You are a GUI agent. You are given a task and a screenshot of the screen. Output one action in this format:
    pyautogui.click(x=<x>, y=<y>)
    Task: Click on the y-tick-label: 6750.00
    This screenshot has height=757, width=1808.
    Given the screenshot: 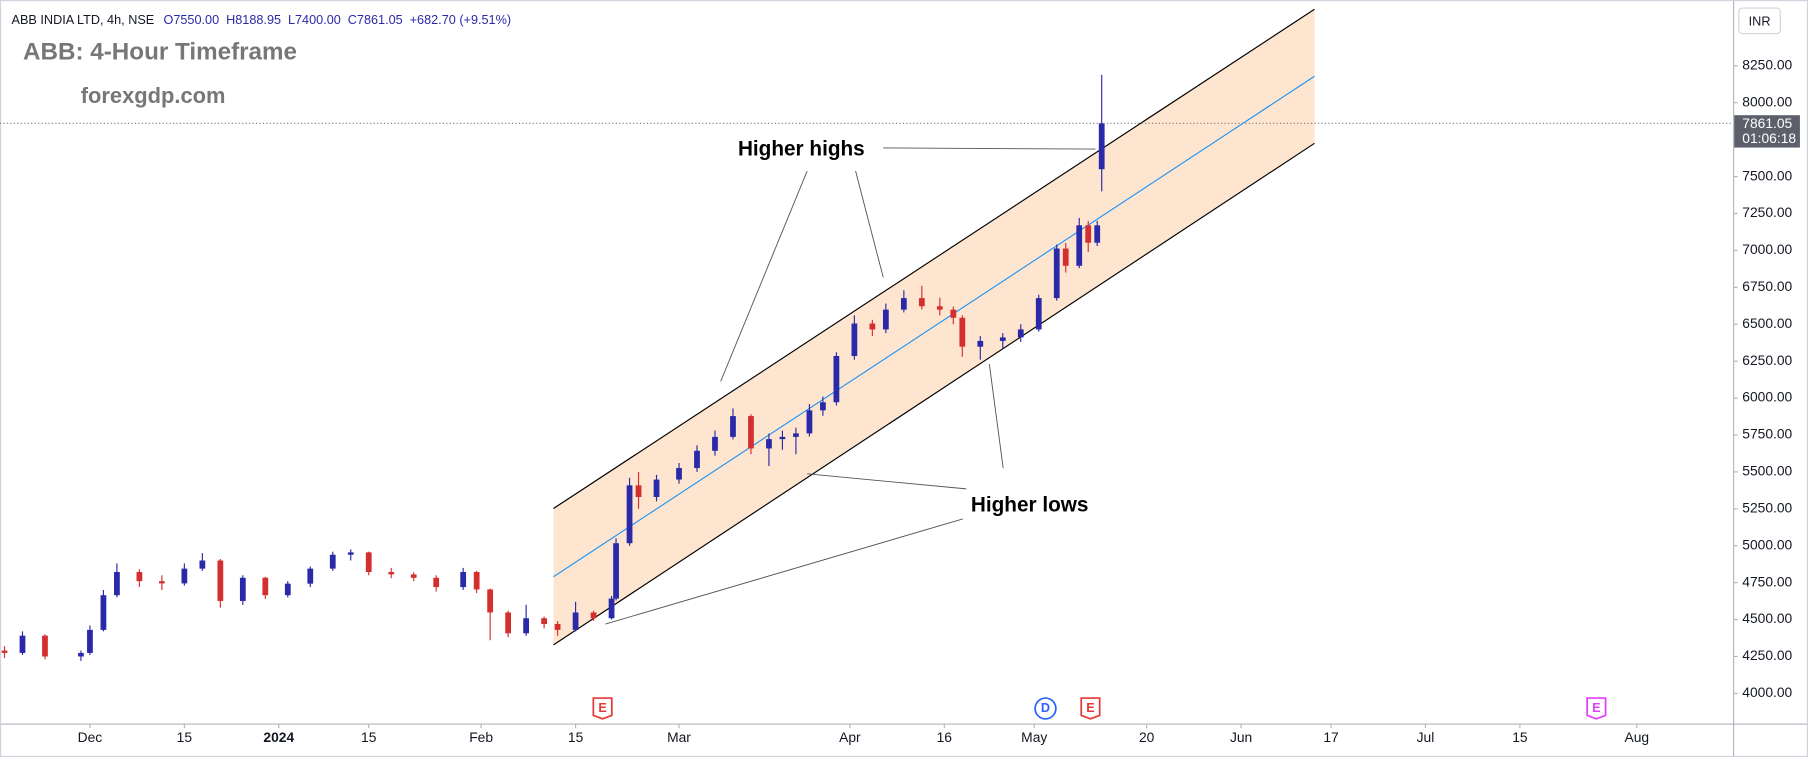 What is the action you would take?
    pyautogui.click(x=1767, y=286)
    